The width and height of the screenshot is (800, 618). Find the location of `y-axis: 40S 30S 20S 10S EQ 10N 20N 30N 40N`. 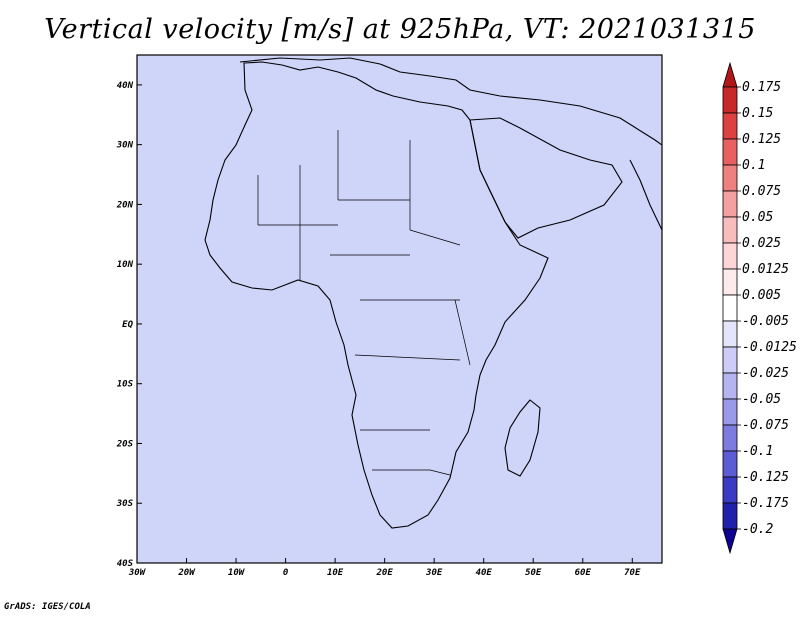

y-axis: 40S 30S 20S 10S EQ 10N 20N 30N 40N is located at coordinates (129, 325).